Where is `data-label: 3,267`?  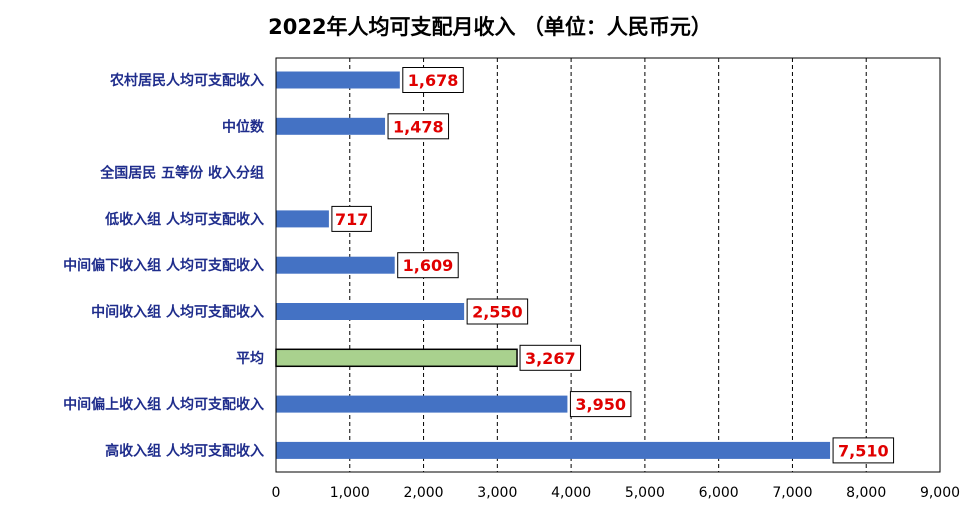 data-label: 3,267 is located at coordinates (550, 358).